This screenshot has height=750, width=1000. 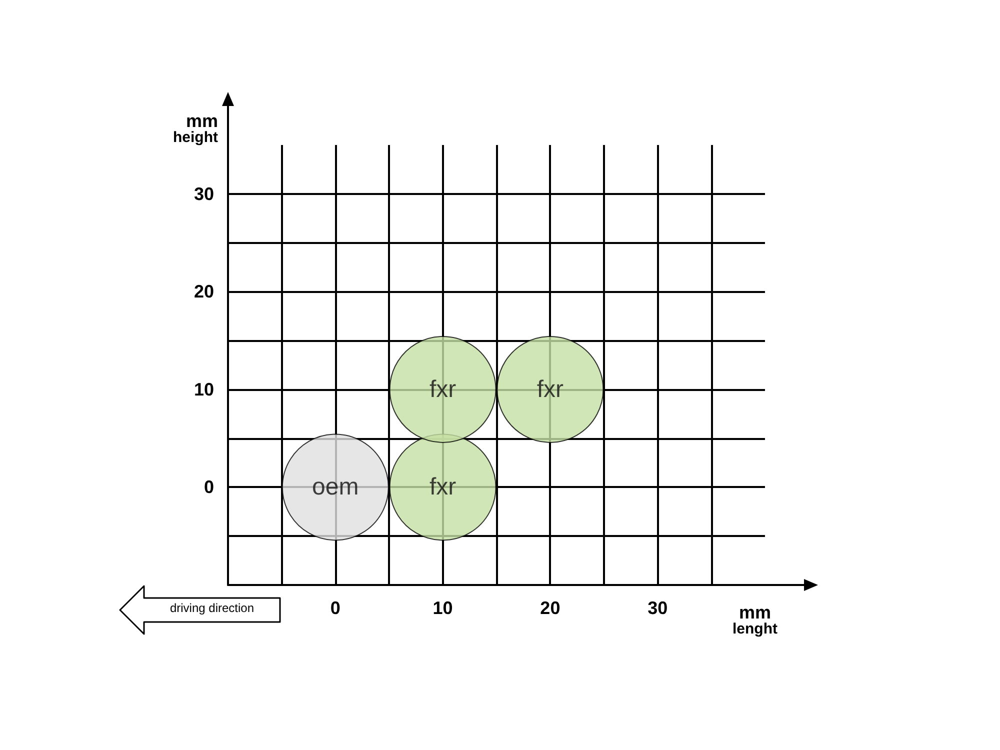 I want to click on x-tick-label: 20, so click(x=550, y=608).